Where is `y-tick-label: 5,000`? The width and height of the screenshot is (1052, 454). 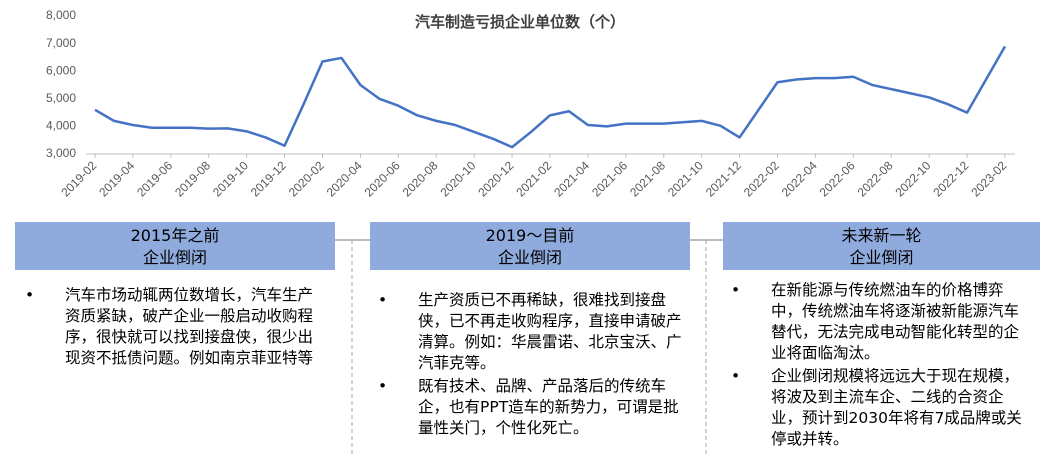
y-tick-label: 5,000 is located at coordinates (61, 98).